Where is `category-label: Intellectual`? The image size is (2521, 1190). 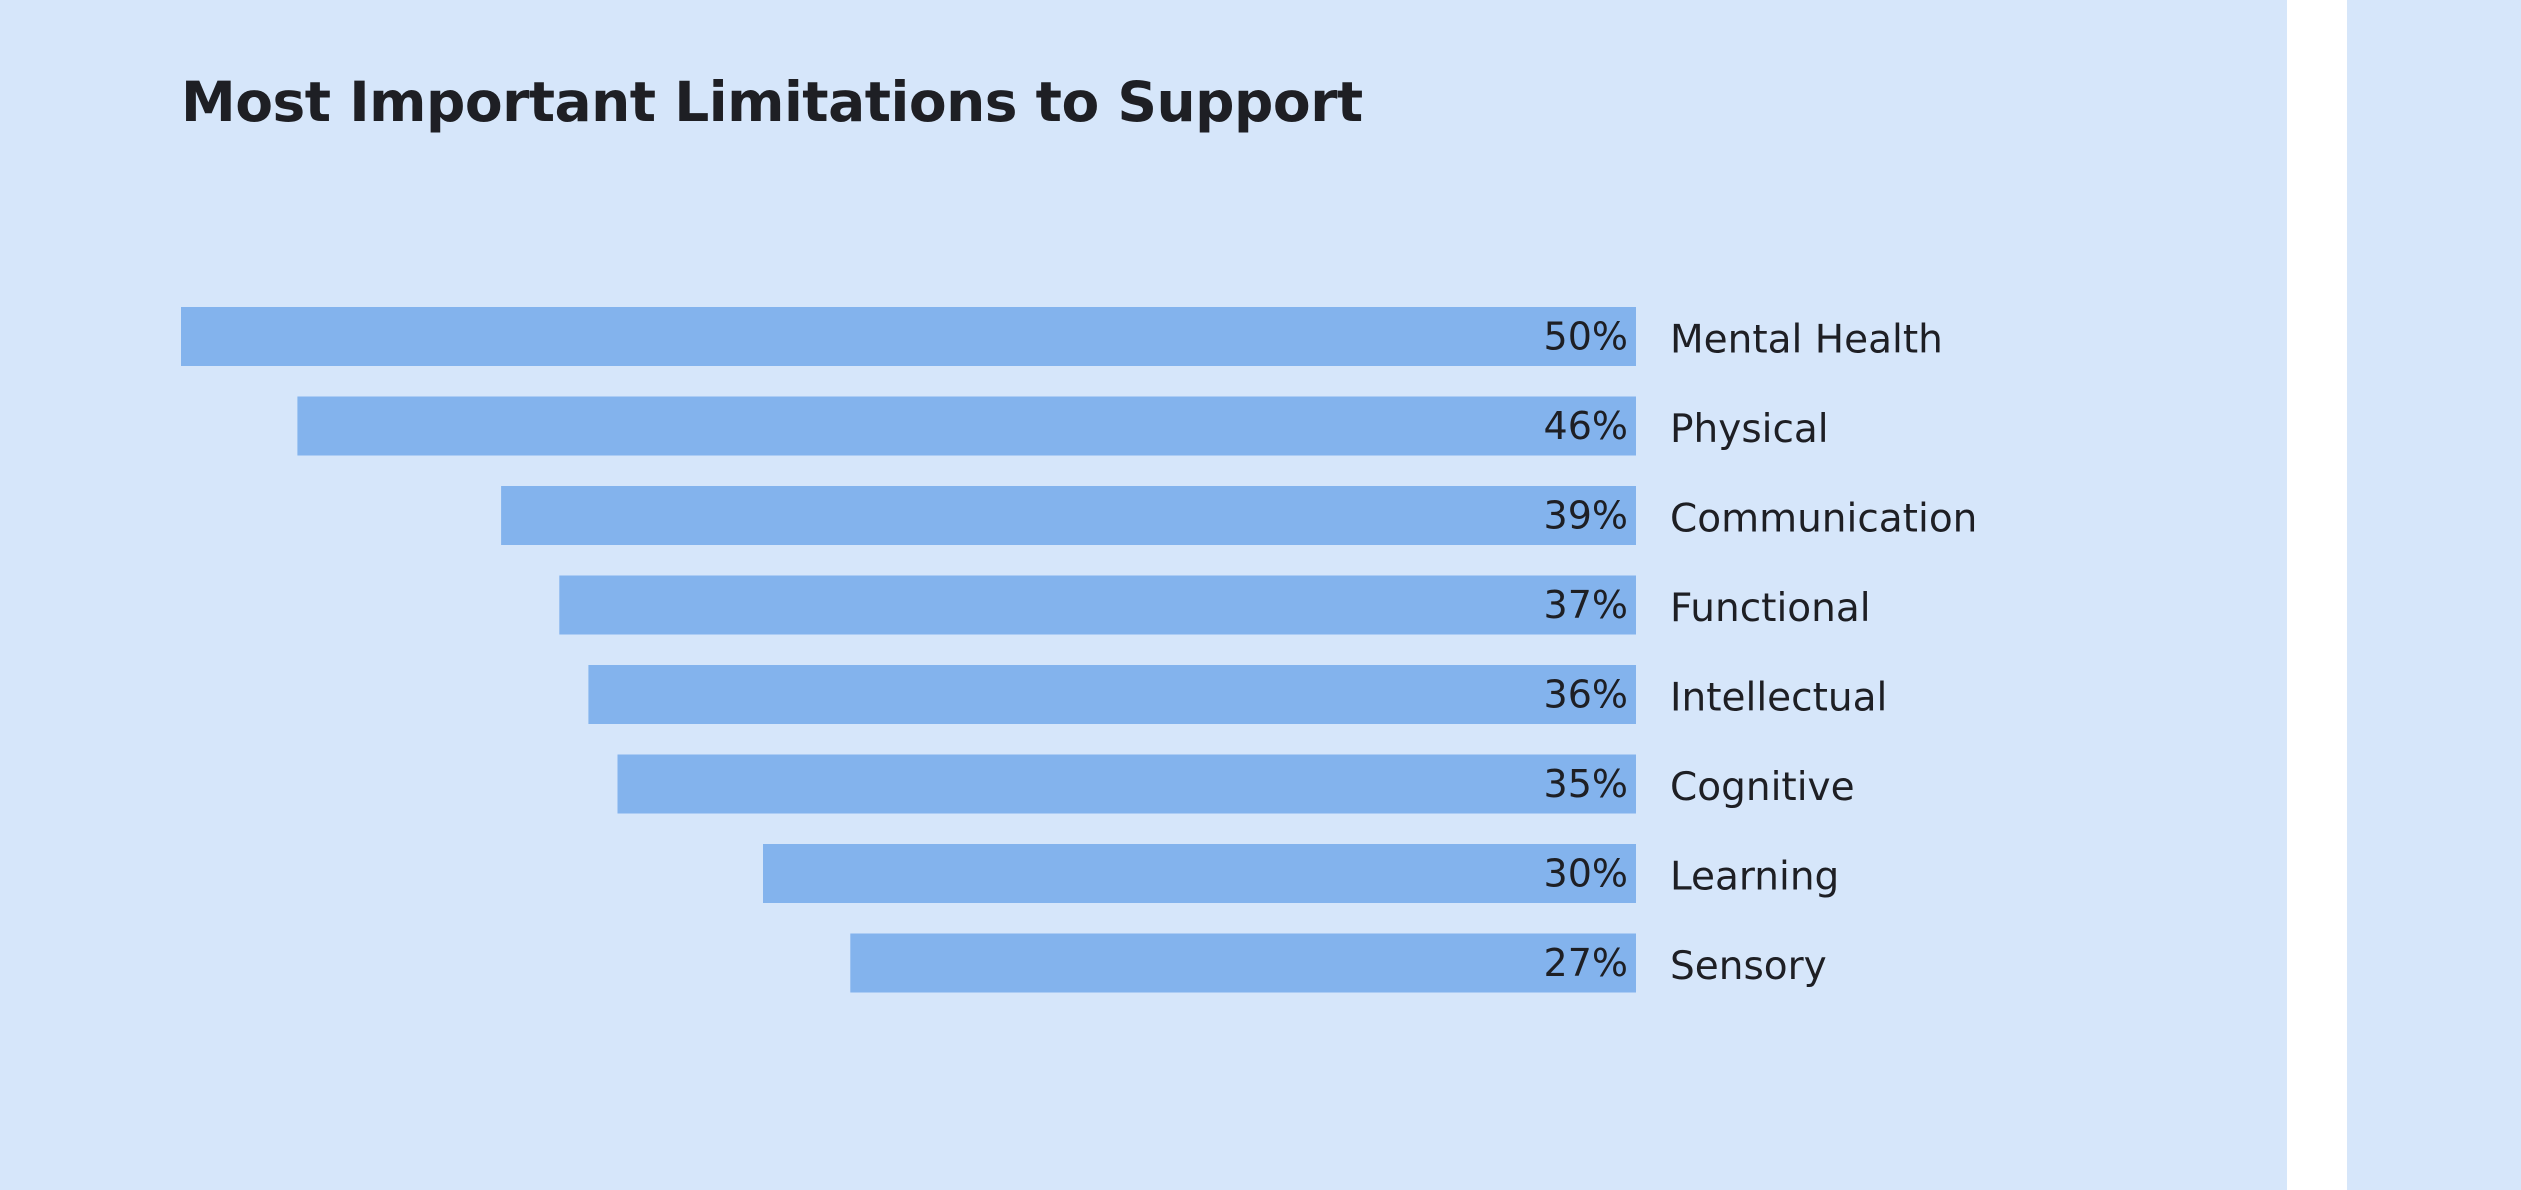
category-label: Intellectual is located at coordinates (1778, 698).